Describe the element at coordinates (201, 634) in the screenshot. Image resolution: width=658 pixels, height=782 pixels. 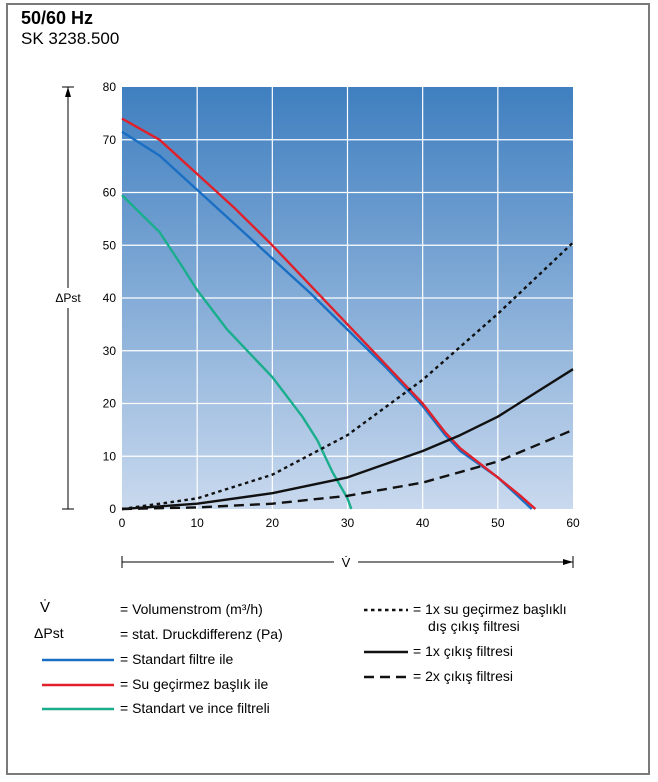
I see `legend-dp-desc: = stat. Druckdifferenz (Pa)` at that location.